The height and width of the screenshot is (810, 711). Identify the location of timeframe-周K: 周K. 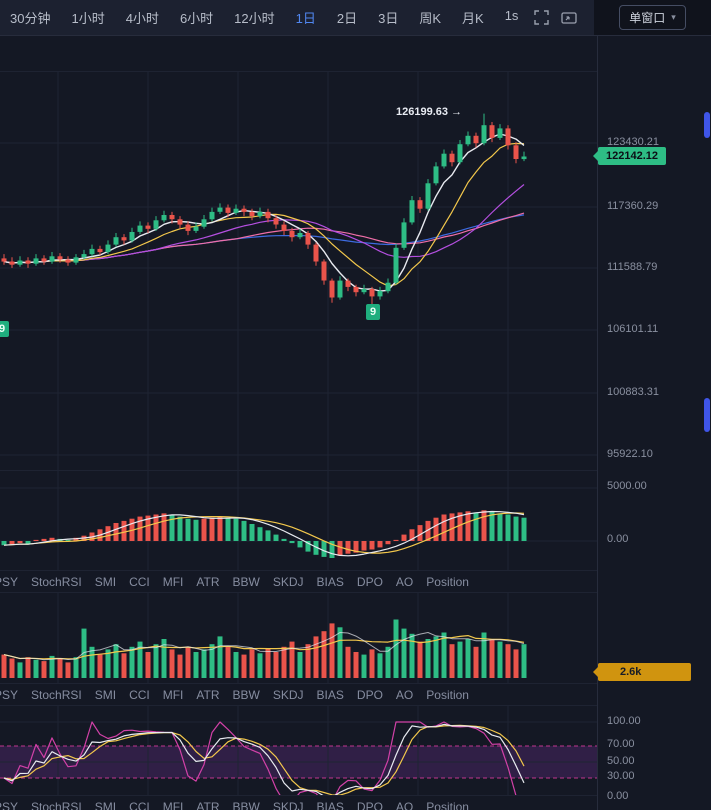
(430, 18).